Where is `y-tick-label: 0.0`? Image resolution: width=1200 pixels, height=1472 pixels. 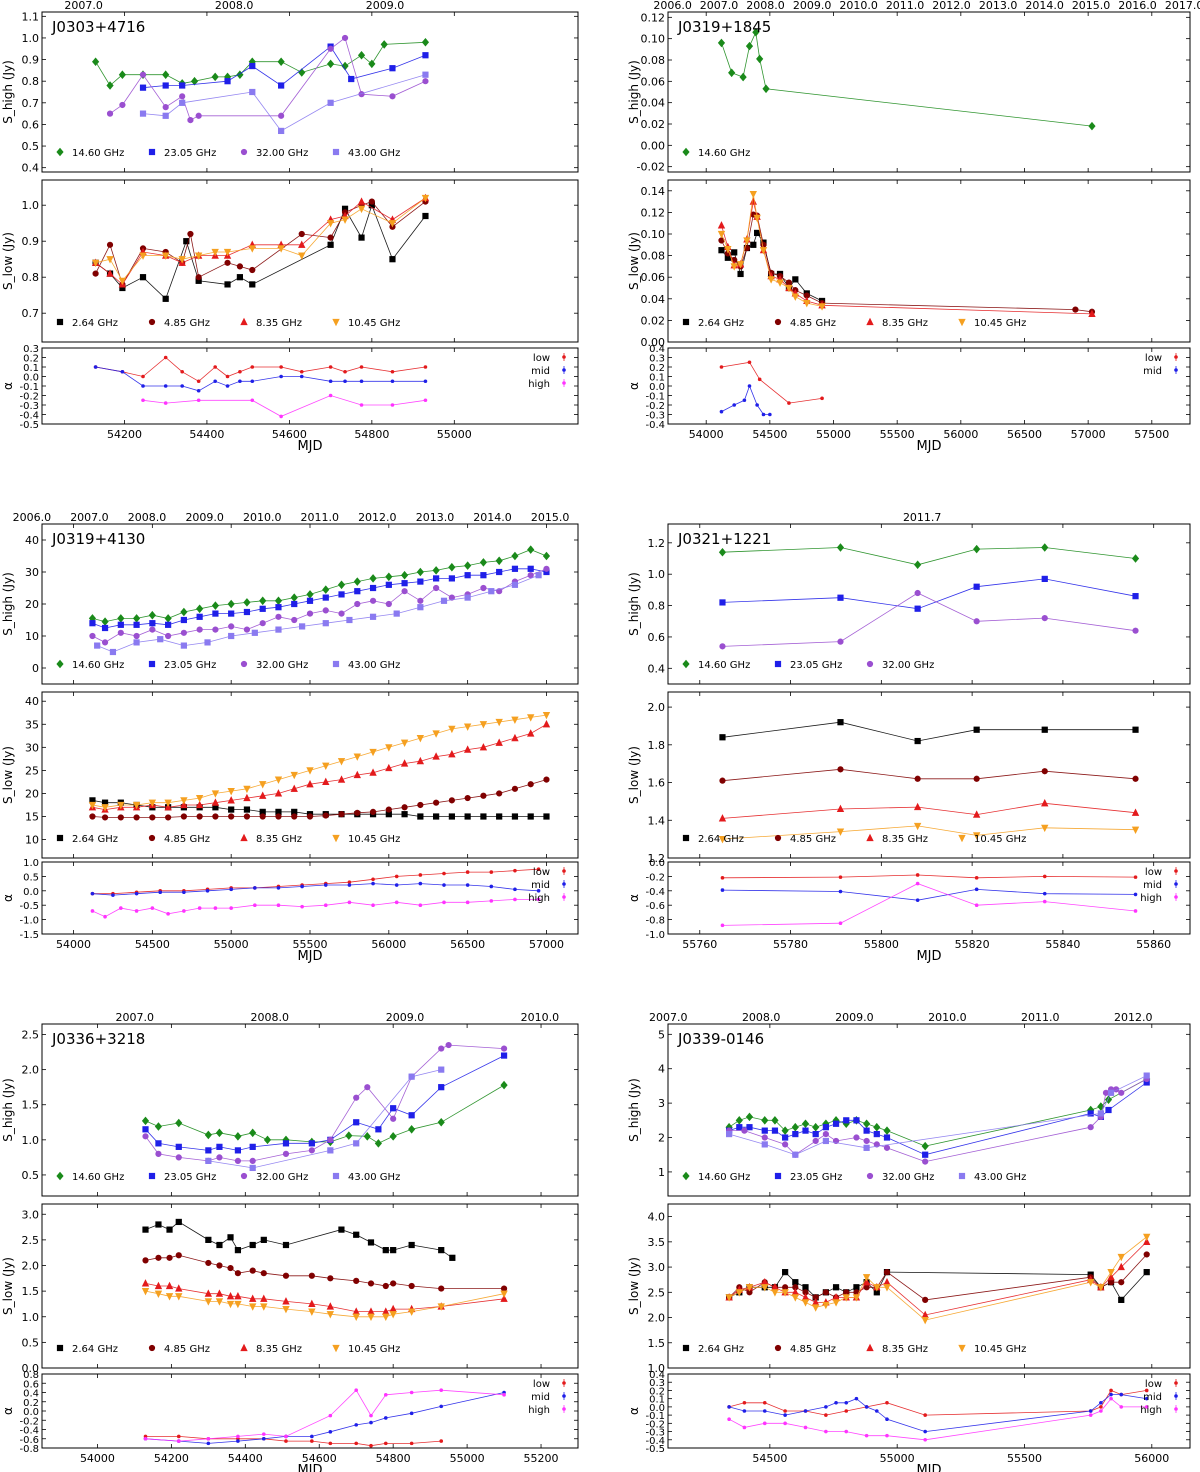
y-tick-label: 0.0 is located at coordinates (31, 892).